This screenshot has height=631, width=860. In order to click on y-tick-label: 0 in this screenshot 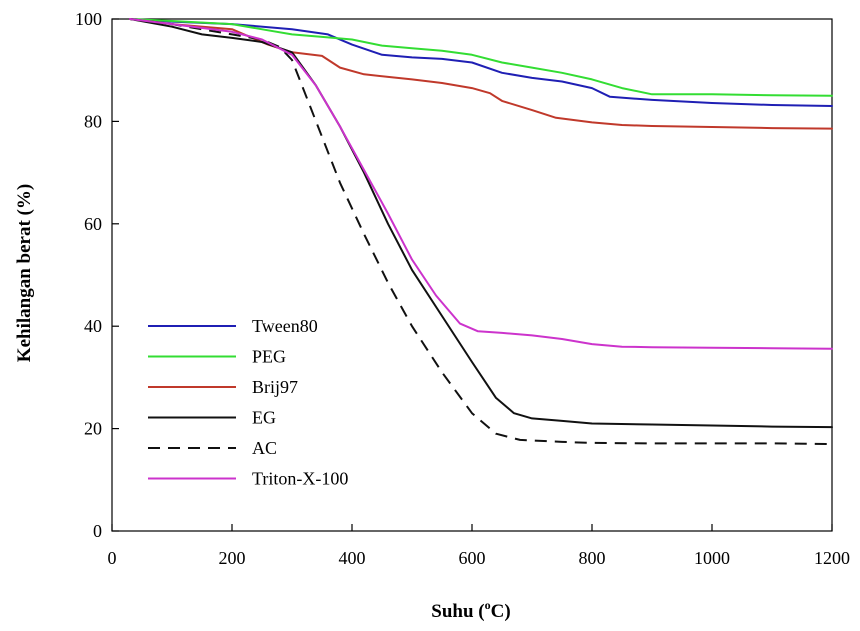, I will do `click(97, 531)`.